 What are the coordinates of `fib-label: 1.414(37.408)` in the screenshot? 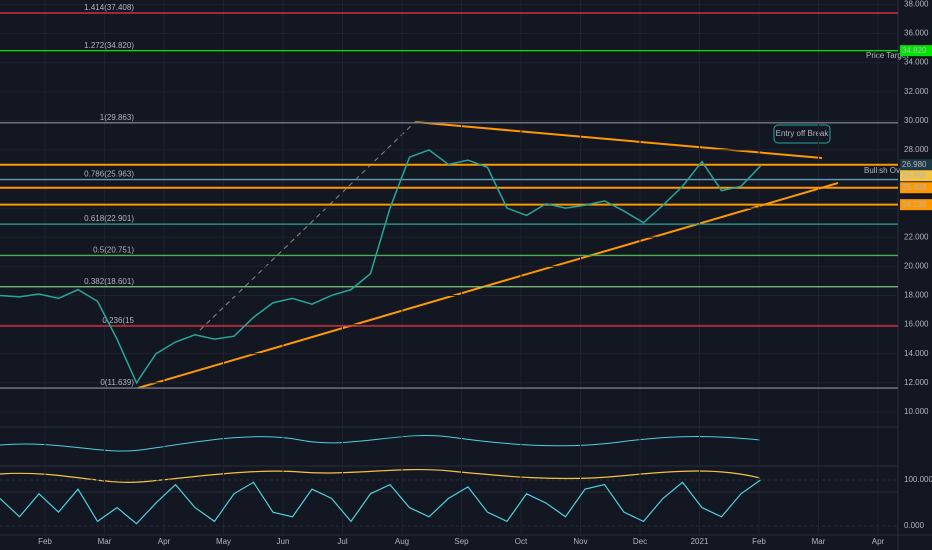 It's located at (109, 7).